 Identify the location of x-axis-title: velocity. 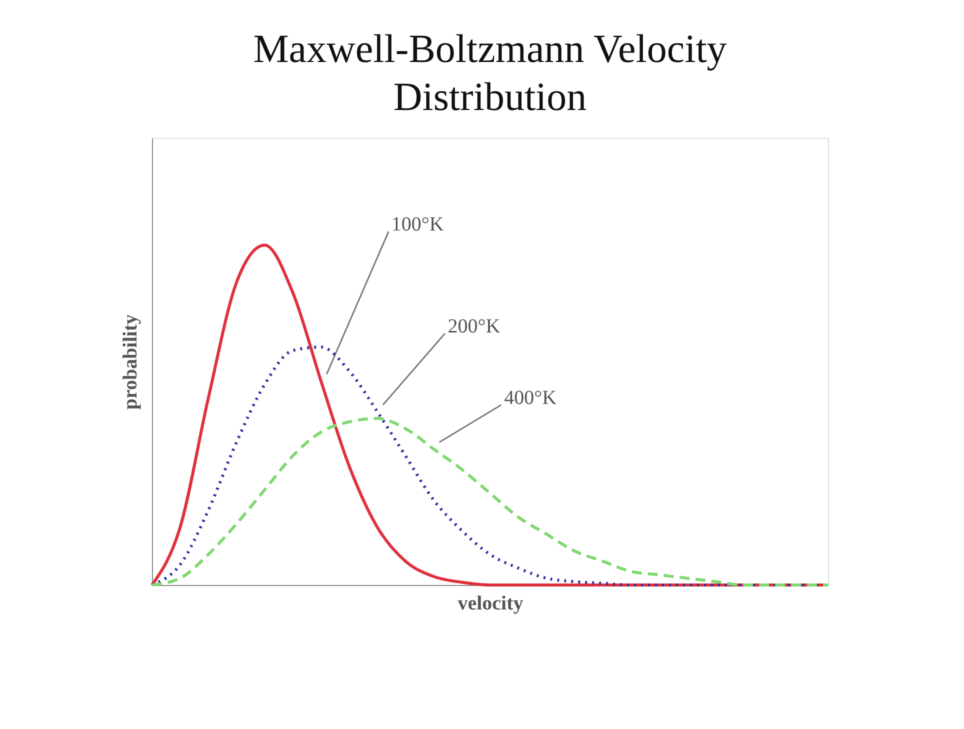
(491, 603).